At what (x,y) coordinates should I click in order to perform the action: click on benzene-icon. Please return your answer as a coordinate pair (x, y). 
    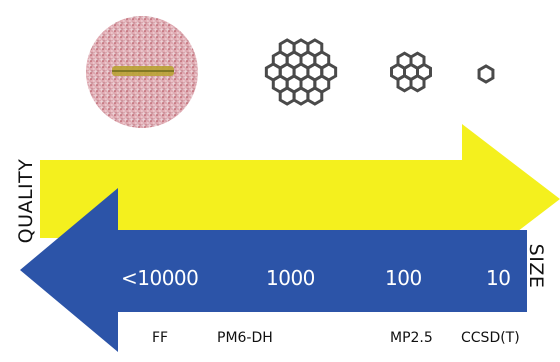
    Looking at the image, I should click on (486, 74).